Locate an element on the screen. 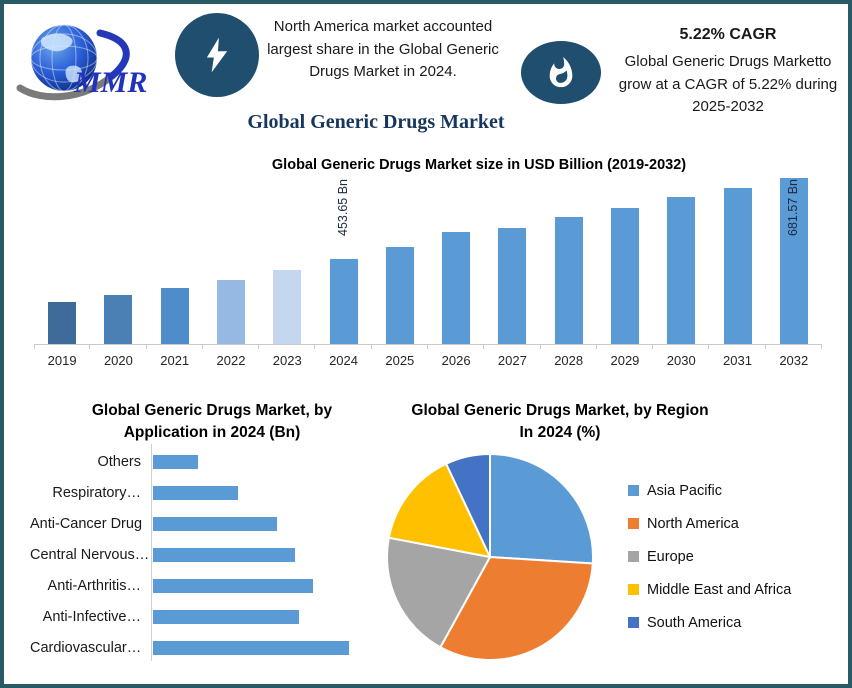 The image size is (852, 688). x-axis-label-2024: 2024 is located at coordinates (343, 360).